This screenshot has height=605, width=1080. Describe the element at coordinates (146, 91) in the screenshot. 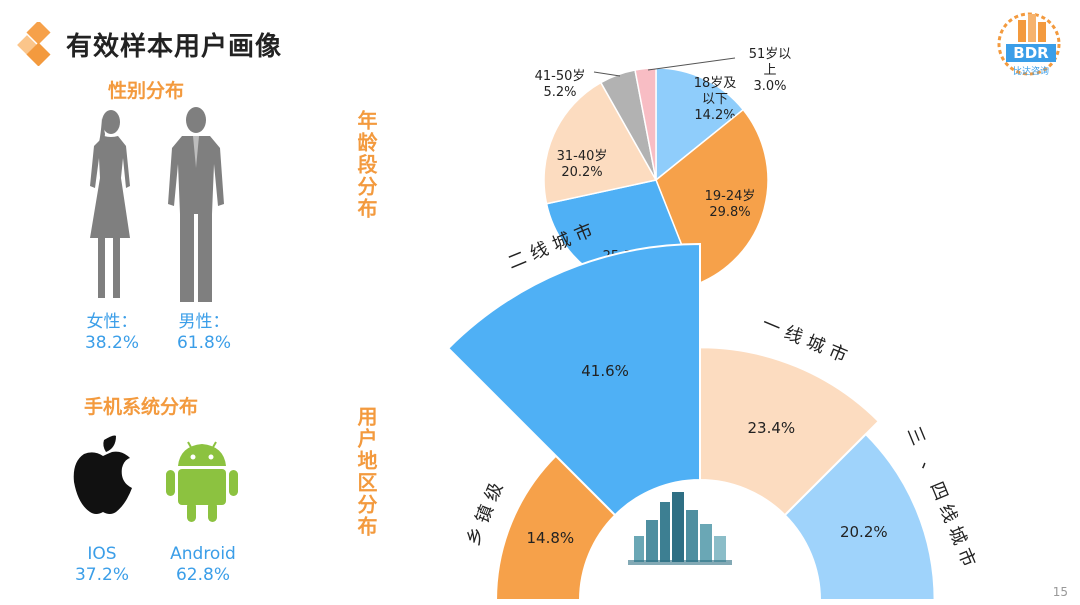

I see `gender-section-title: 性别分布` at that location.